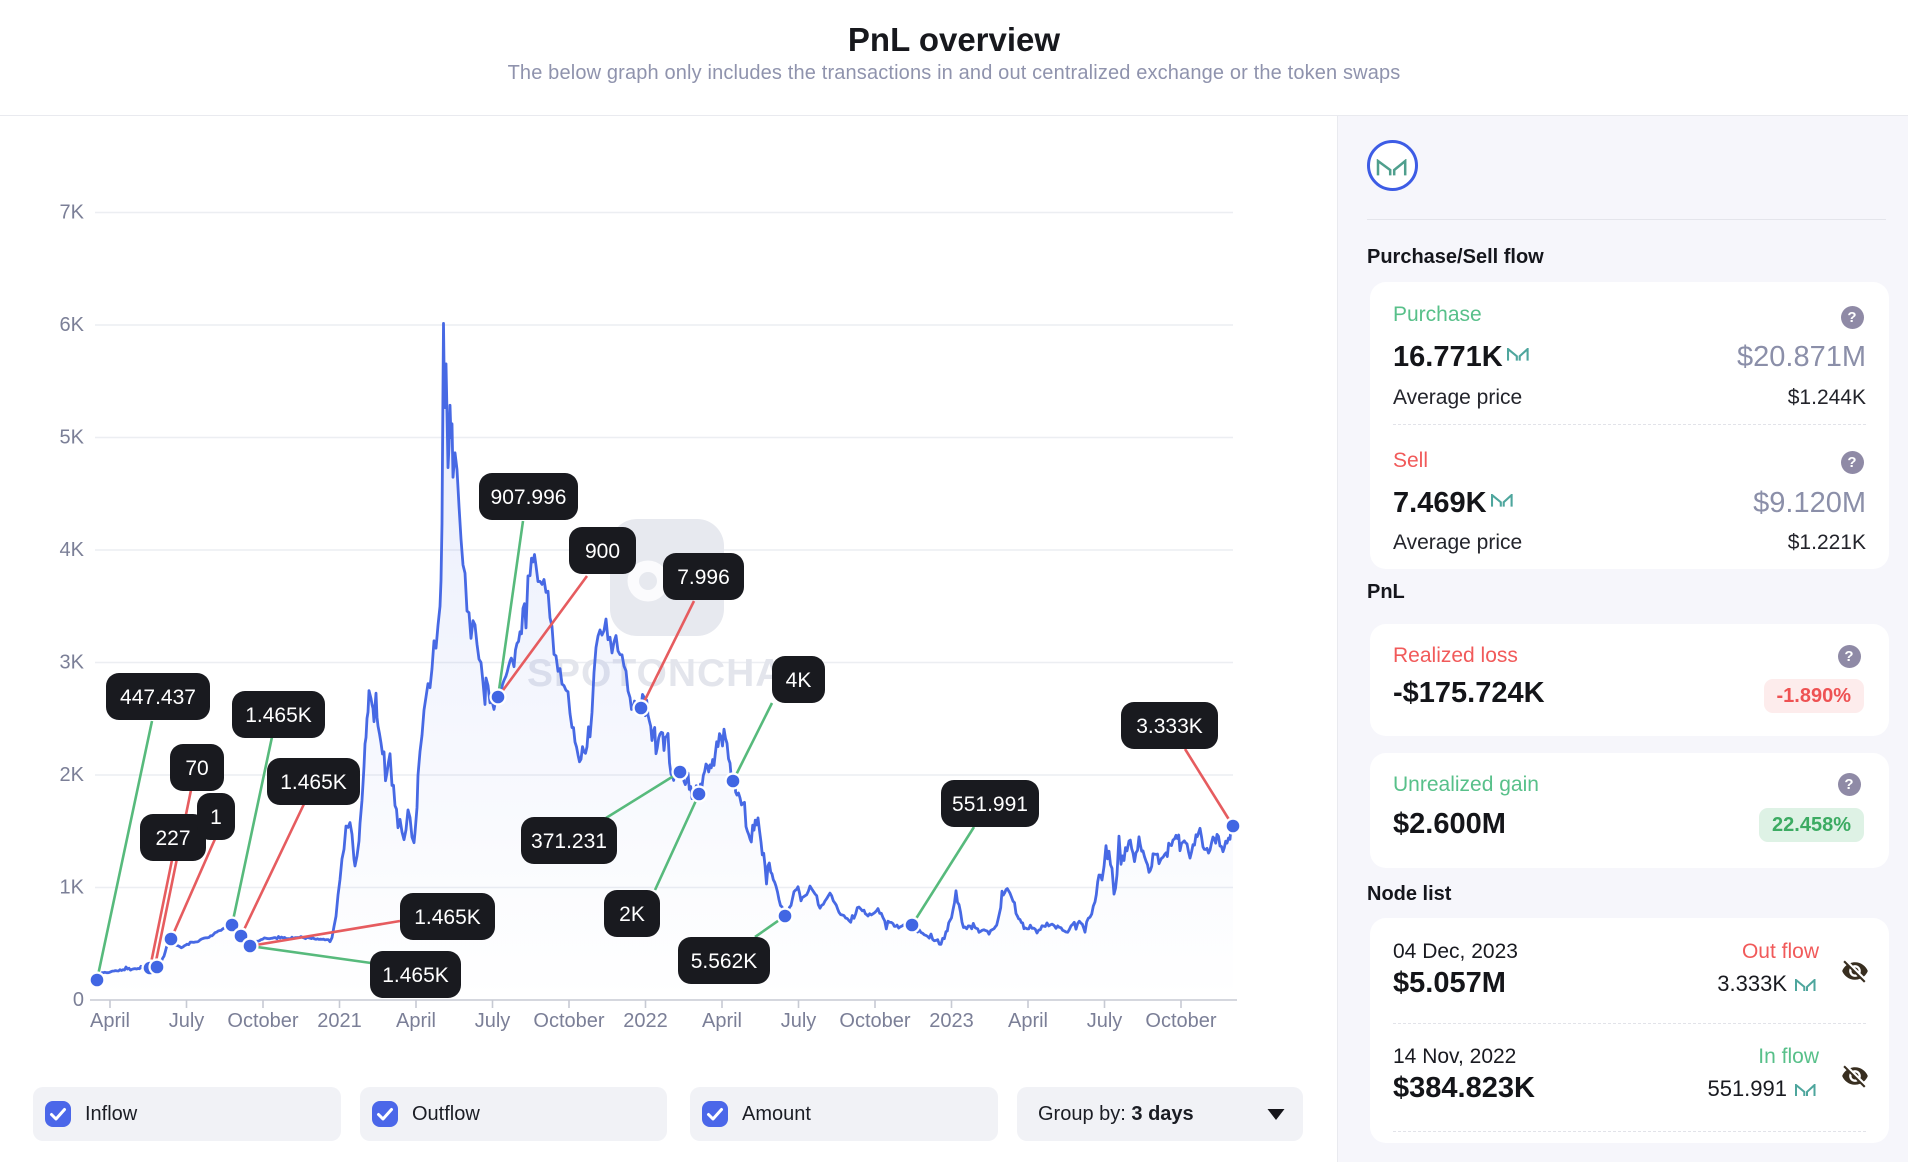 Image resolution: width=1908 pixels, height=1162 pixels. I want to click on svg-text: 1K, so click(72, 888).